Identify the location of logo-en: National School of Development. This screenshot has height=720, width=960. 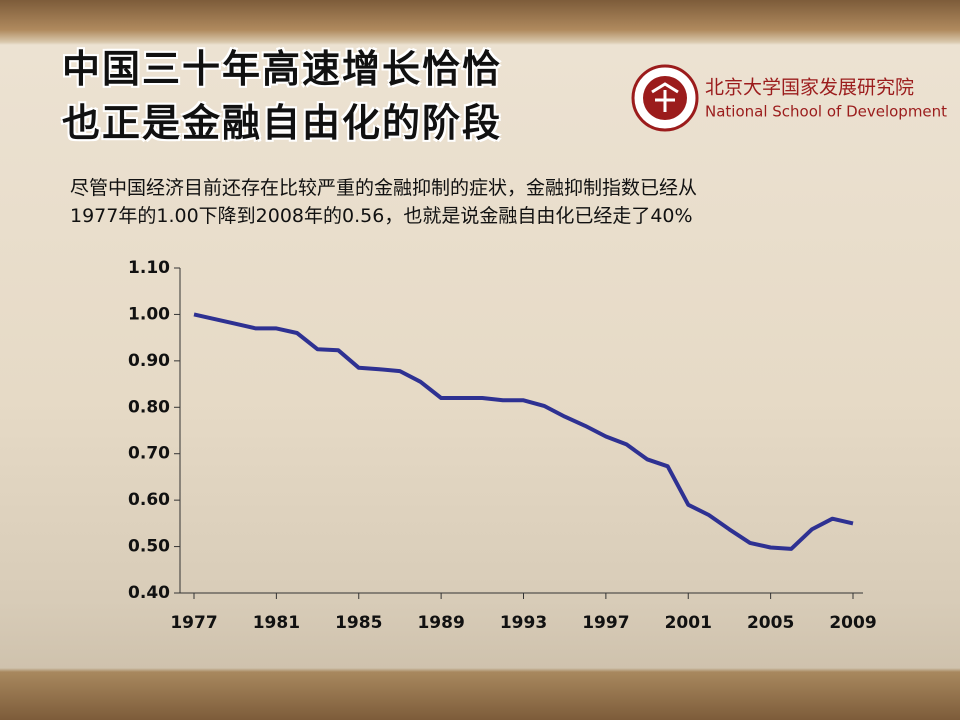
(826, 112).